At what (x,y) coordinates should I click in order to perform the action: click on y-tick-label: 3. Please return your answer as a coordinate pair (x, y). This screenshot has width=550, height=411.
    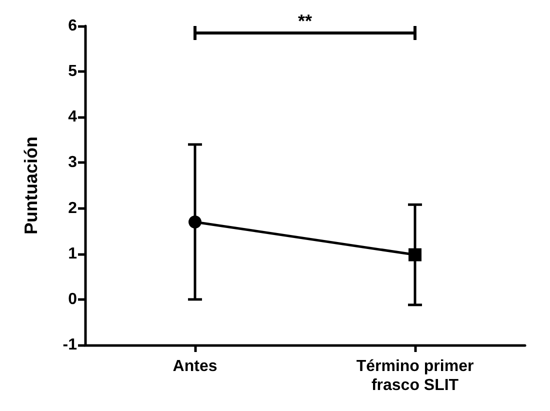
    Looking at the image, I should click on (73, 163).